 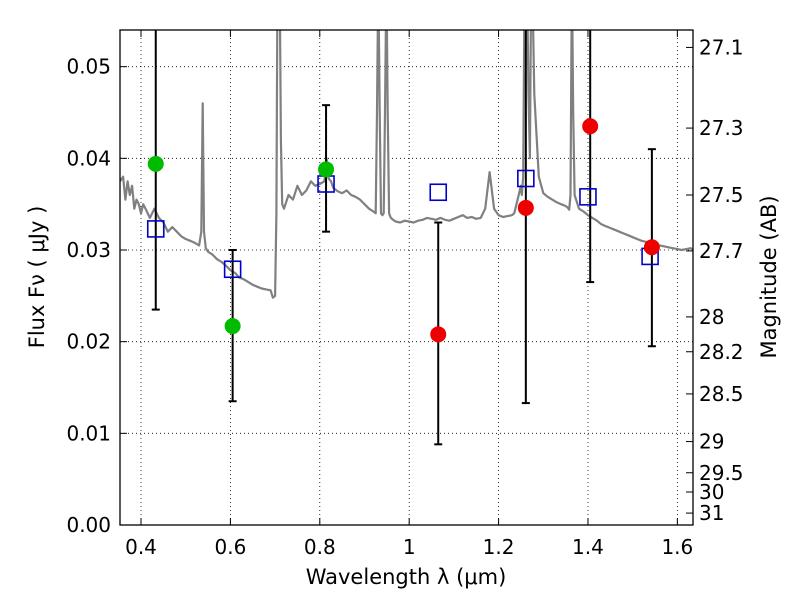 I want to click on y2-tick-label: 29, so click(x=711, y=442).